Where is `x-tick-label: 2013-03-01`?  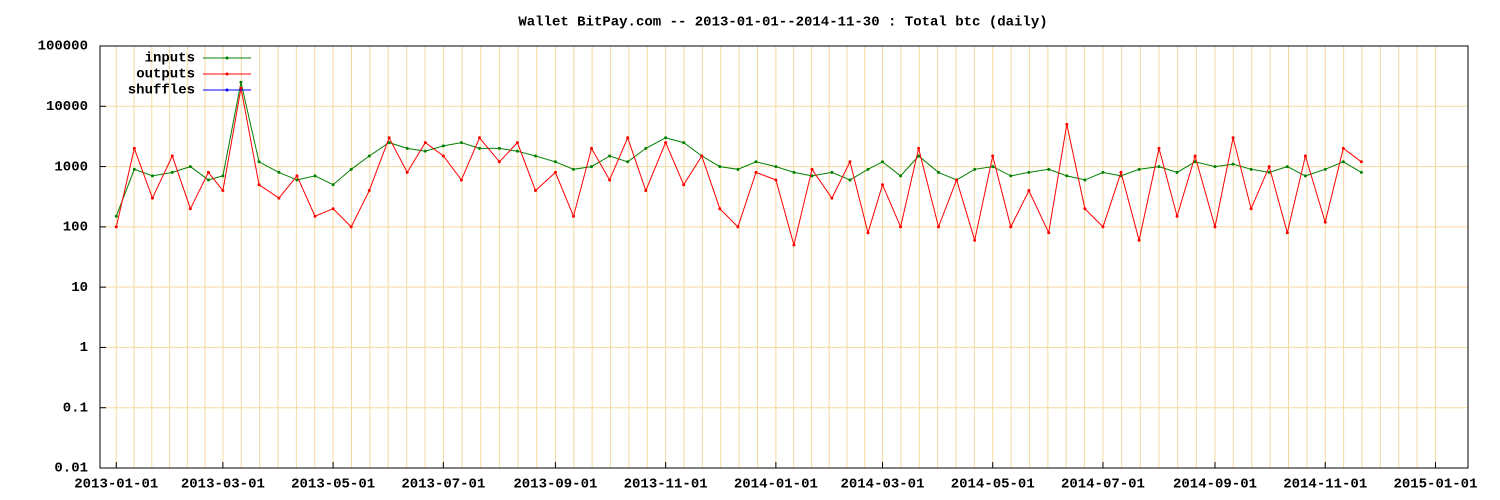 x-tick-label: 2013-03-01 is located at coordinates (223, 485).